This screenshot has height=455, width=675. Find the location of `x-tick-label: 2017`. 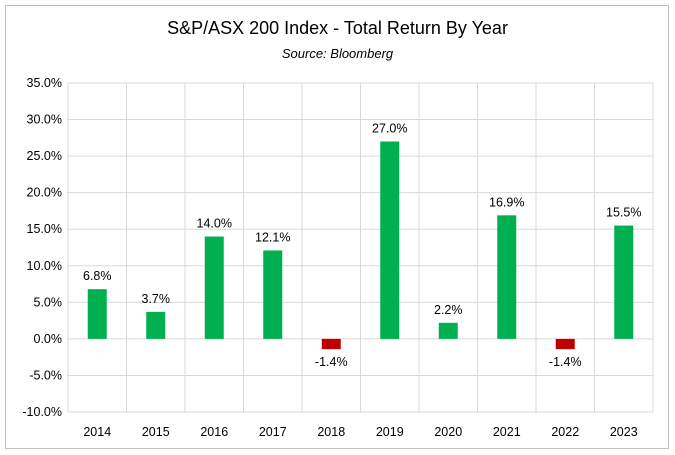

x-tick-label: 2017 is located at coordinates (273, 432).